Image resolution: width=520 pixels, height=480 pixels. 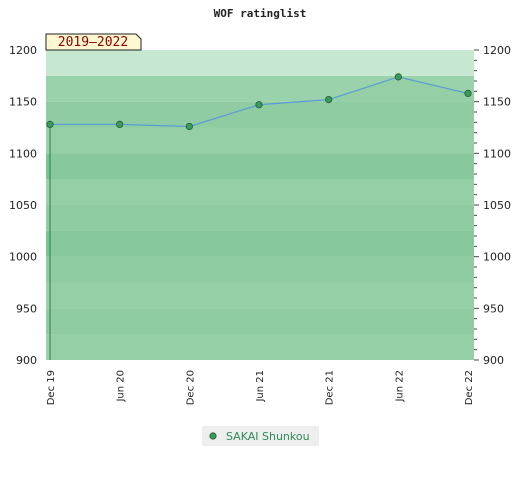 What do you see at coordinates (51, 387) in the screenshot?
I see `x-tick-label: Dec 19` at bounding box center [51, 387].